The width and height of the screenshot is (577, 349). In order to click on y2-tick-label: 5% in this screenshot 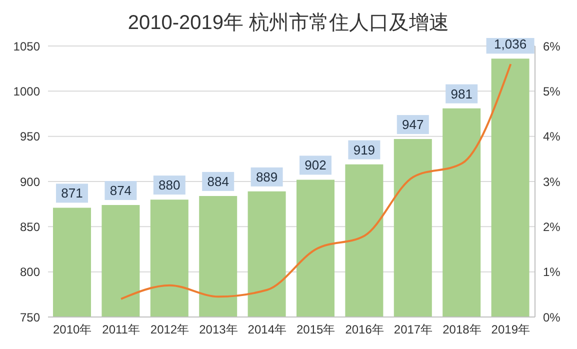, I will do `click(552, 91)`.